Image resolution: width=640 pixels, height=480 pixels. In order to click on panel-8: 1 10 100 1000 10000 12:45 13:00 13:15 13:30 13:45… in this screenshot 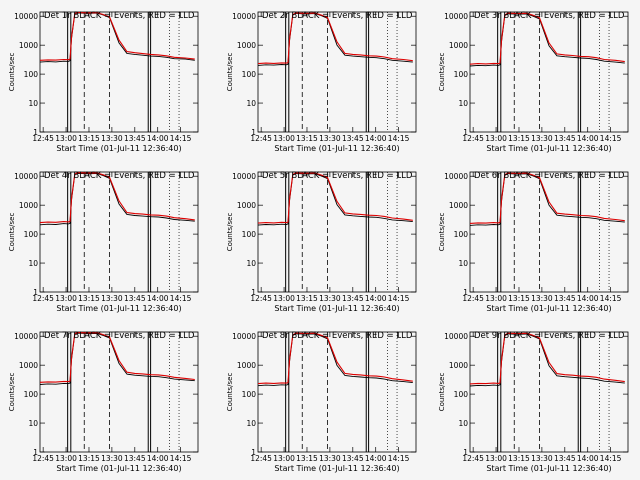, I will do `click(321, 402)`.